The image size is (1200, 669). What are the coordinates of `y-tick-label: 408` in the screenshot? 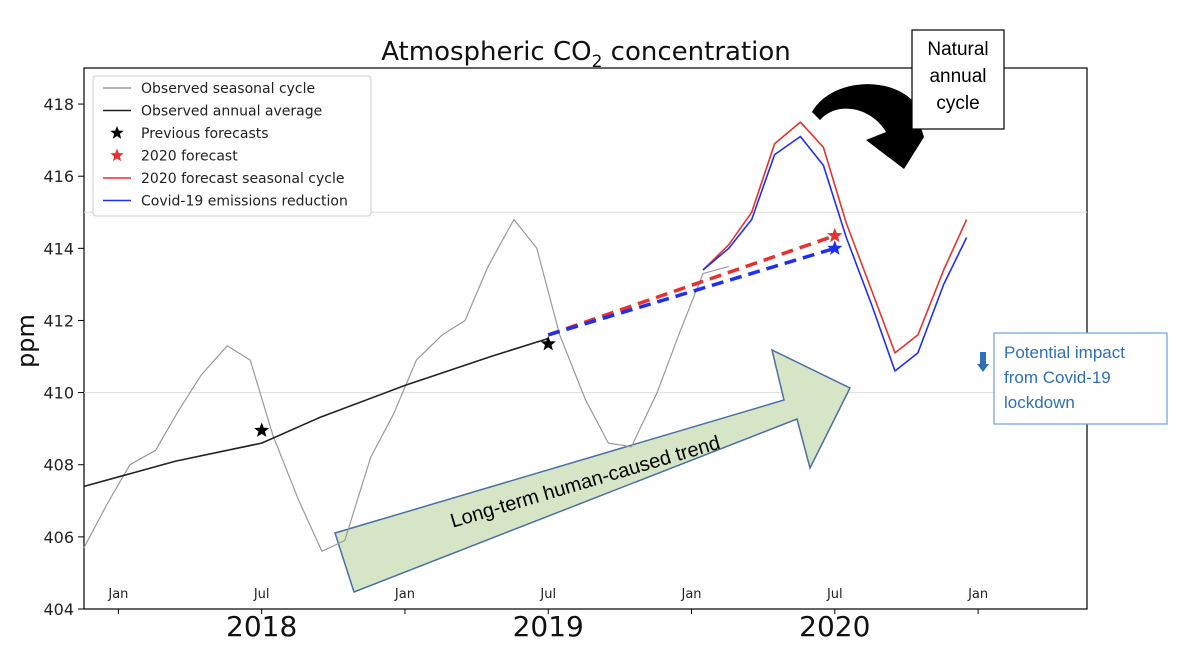 It's located at (58, 465).